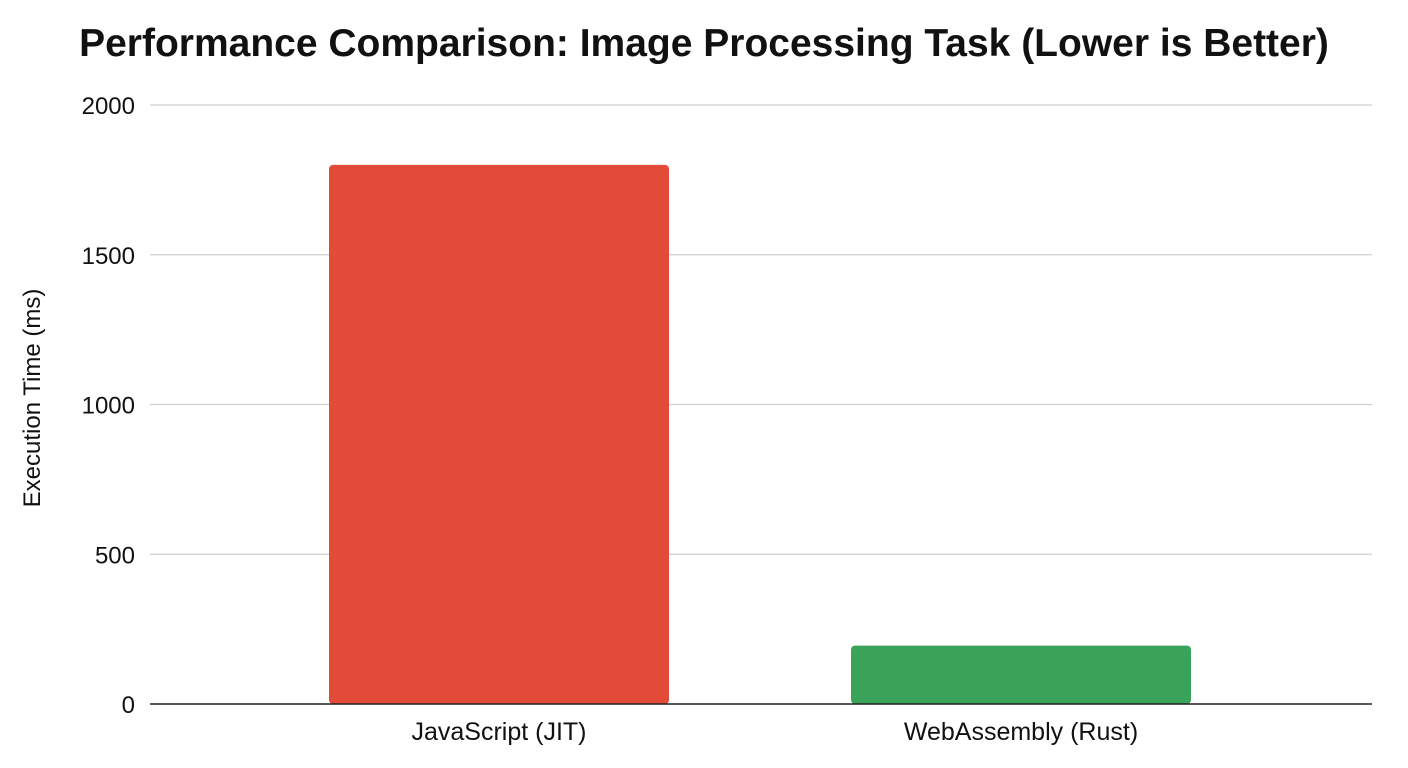 The width and height of the screenshot is (1408, 768). I want to click on bar, so click(1021, 674).